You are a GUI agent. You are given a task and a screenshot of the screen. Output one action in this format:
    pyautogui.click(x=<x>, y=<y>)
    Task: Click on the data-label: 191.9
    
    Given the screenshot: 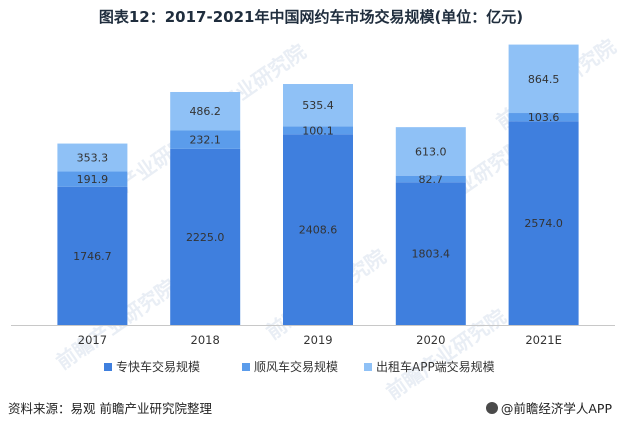 What is the action you would take?
    pyautogui.click(x=93, y=179)
    